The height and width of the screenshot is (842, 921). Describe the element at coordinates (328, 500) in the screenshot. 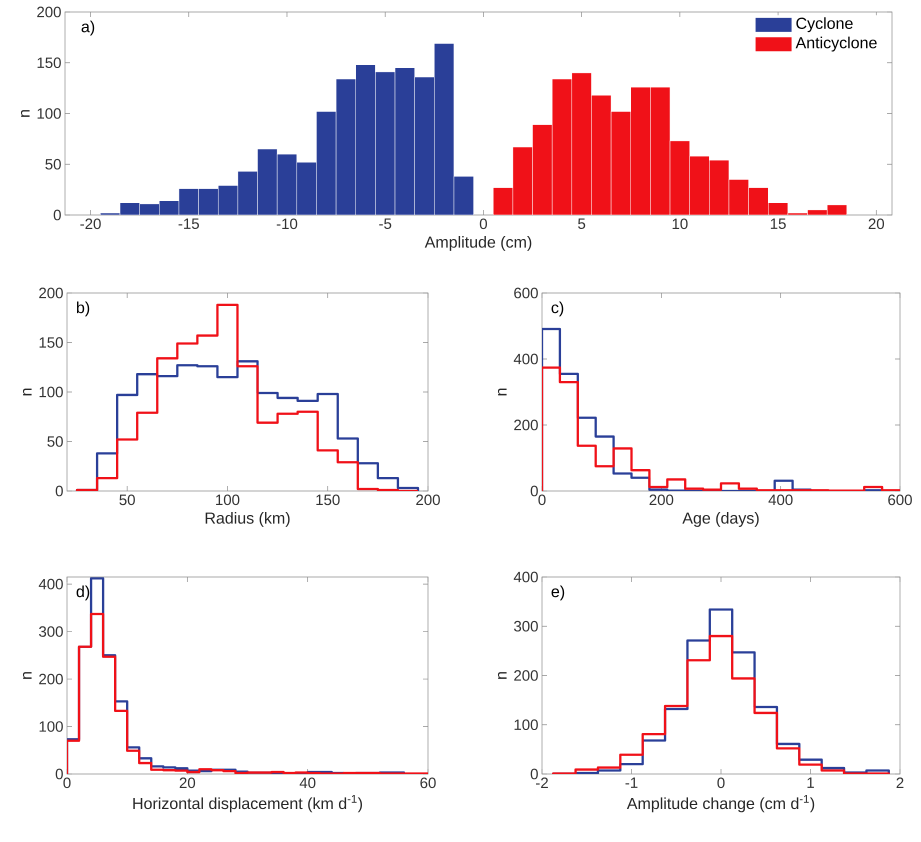

I see `x-tick-label: 150` at that location.